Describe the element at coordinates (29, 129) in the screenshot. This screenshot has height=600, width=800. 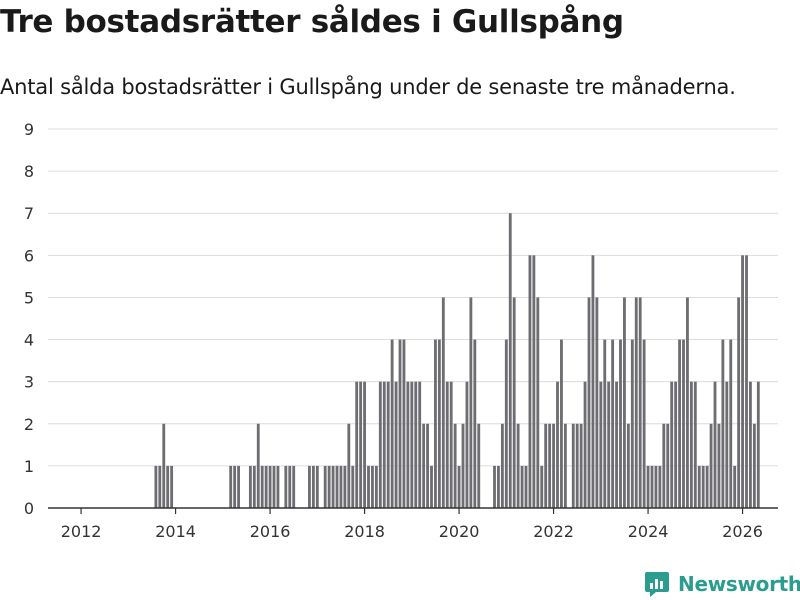
I see `y-tick-label: 9` at that location.